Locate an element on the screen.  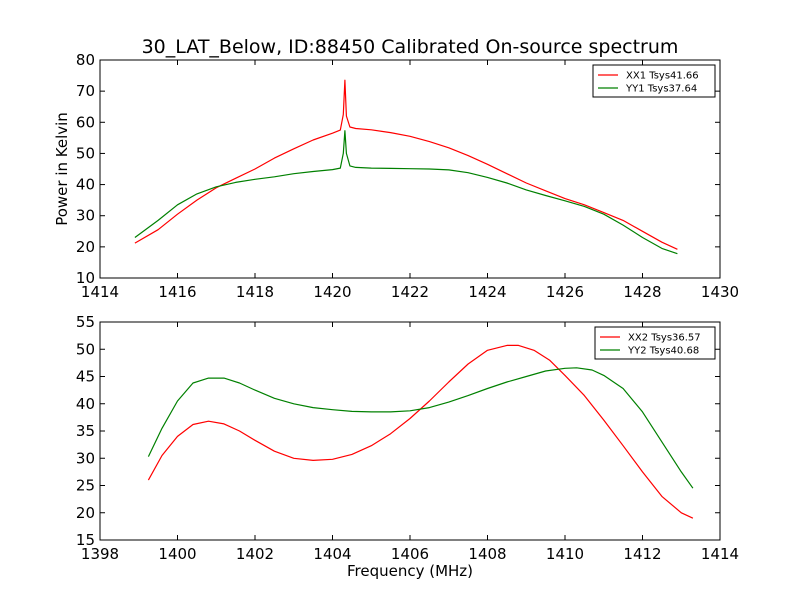
legend-label-2: YY2 Tsys40.68 is located at coordinates (663, 351).